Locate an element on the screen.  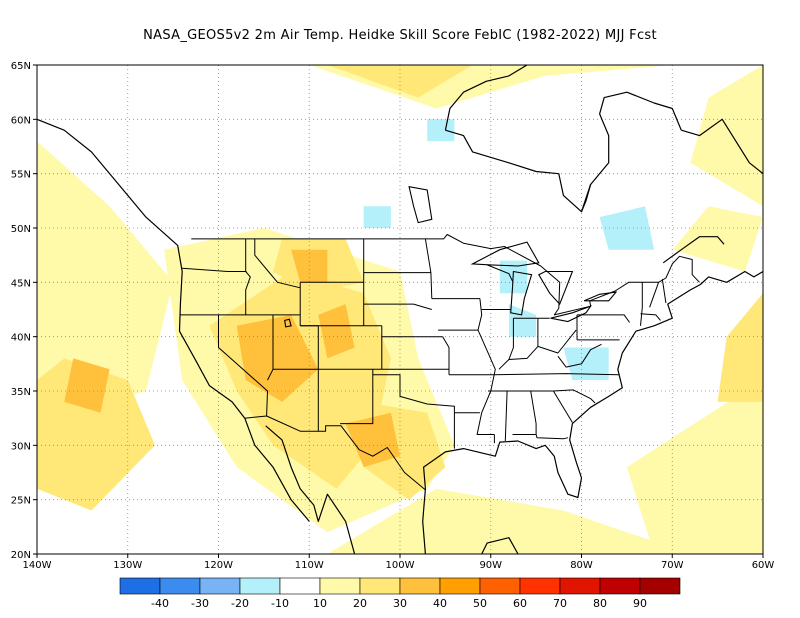
lat-tick-label: 35N is located at coordinates (21, 392).